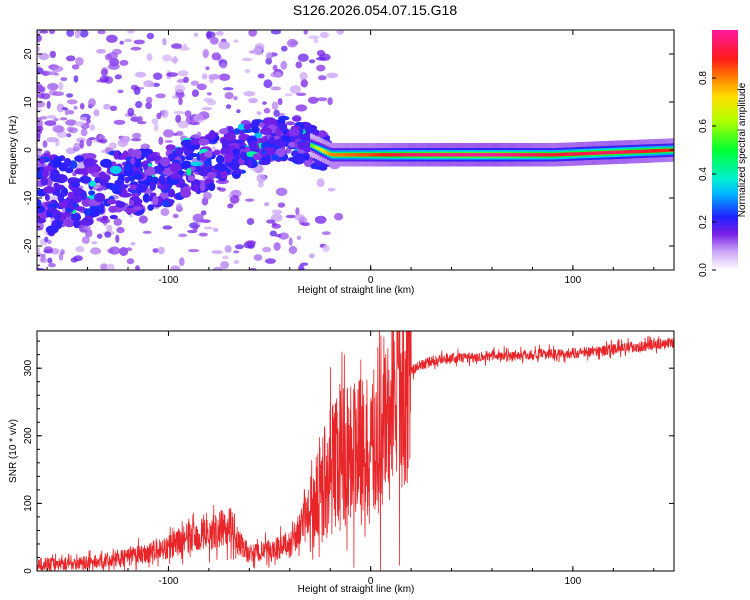  Describe the element at coordinates (28, 245) in the screenshot. I see `top-y-tick-label: -20` at that location.